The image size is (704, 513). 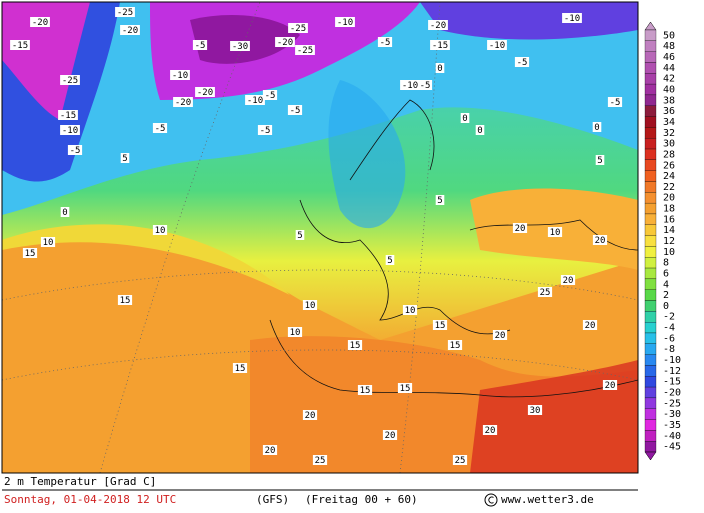 I want to click on scale-label: 38, so click(x=669, y=100).